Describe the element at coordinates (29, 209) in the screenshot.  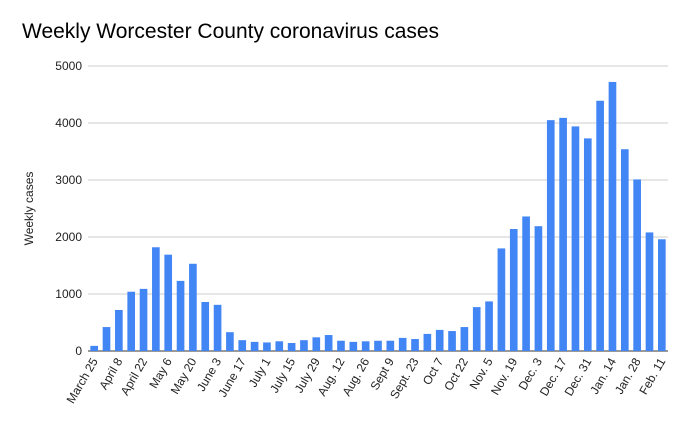
I see `y-axis-title: Weekly cases` at that location.